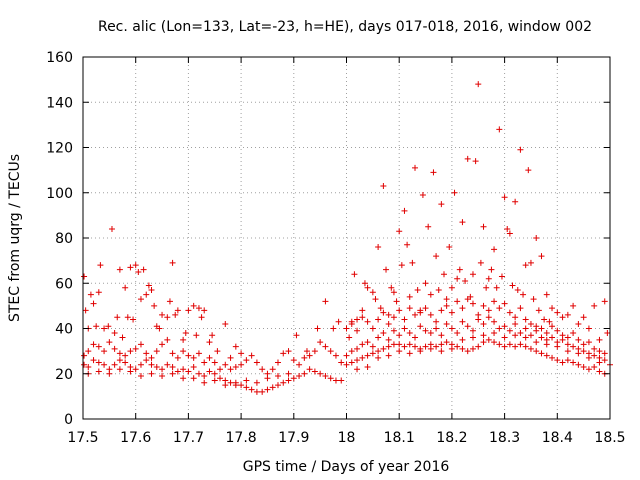  What do you see at coordinates (64, 330) in the screenshot?
I see `y-tick-label: 40` at bounding box center [64, 330].